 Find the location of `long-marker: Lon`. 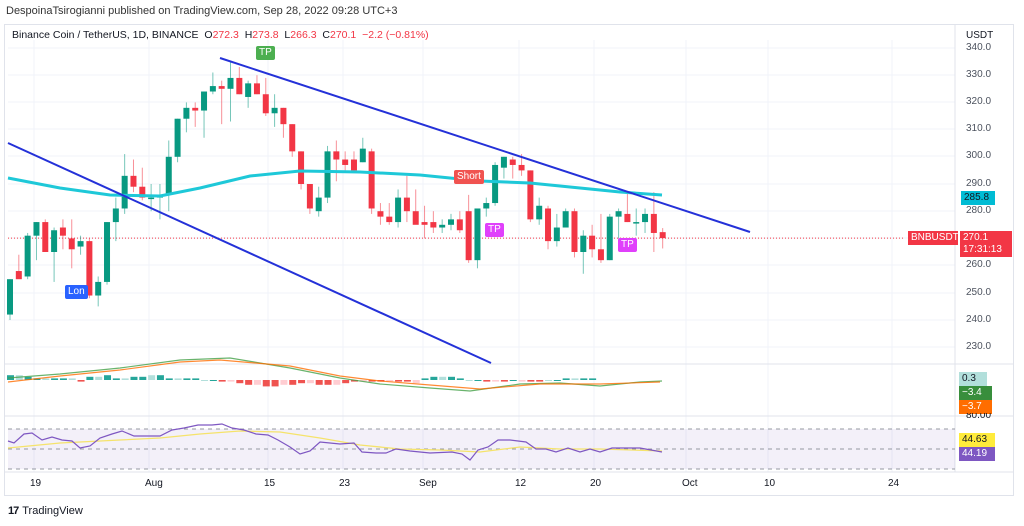

long-marker: Lon is located at coordinates (76, 292).